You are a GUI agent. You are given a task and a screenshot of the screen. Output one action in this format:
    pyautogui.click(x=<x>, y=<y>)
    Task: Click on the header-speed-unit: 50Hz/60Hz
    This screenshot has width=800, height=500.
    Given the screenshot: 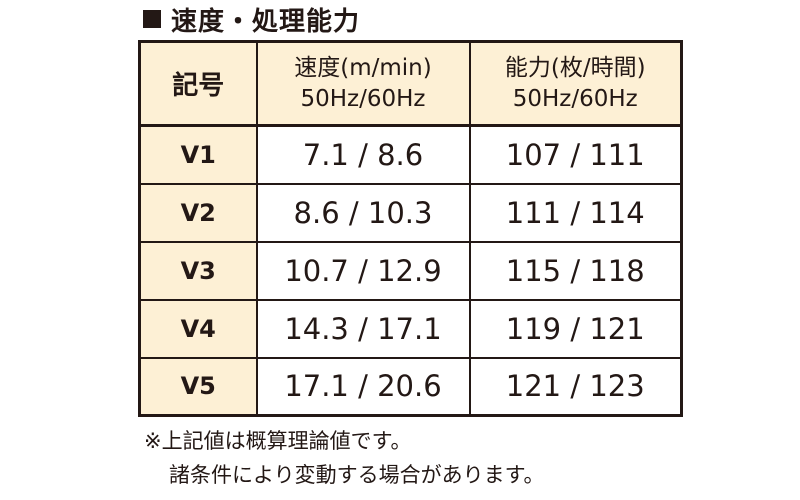 What is the action you would take?
    pyautogui.click(x=363, y=98)
    